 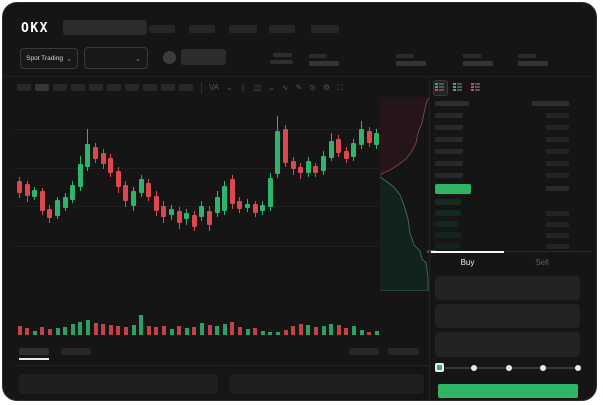 What do you see at coordinates (453, 189) in the screenshot?
I see `last-price-highlight` at bounding box center [453, 189].